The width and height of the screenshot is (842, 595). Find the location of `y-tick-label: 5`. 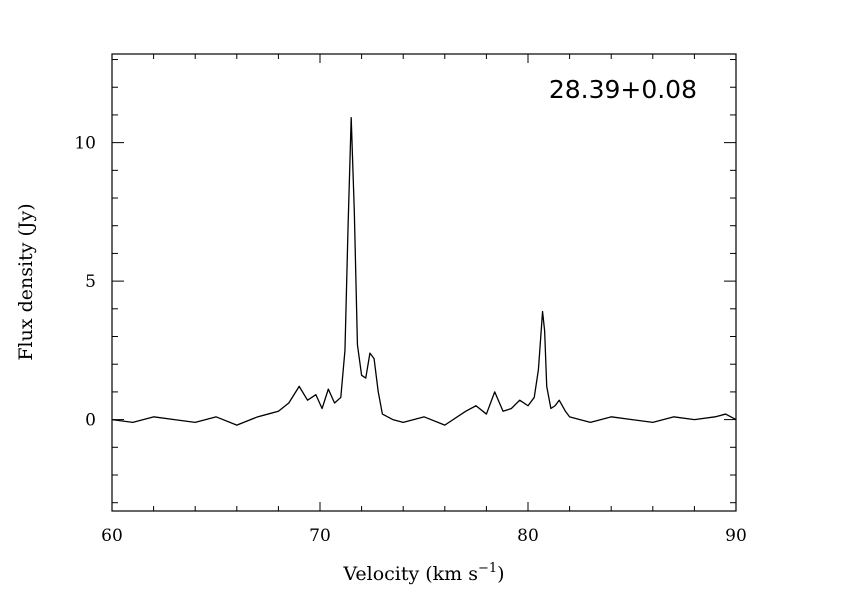

y-tick-label: 5 is located at coordinates (90, 282).